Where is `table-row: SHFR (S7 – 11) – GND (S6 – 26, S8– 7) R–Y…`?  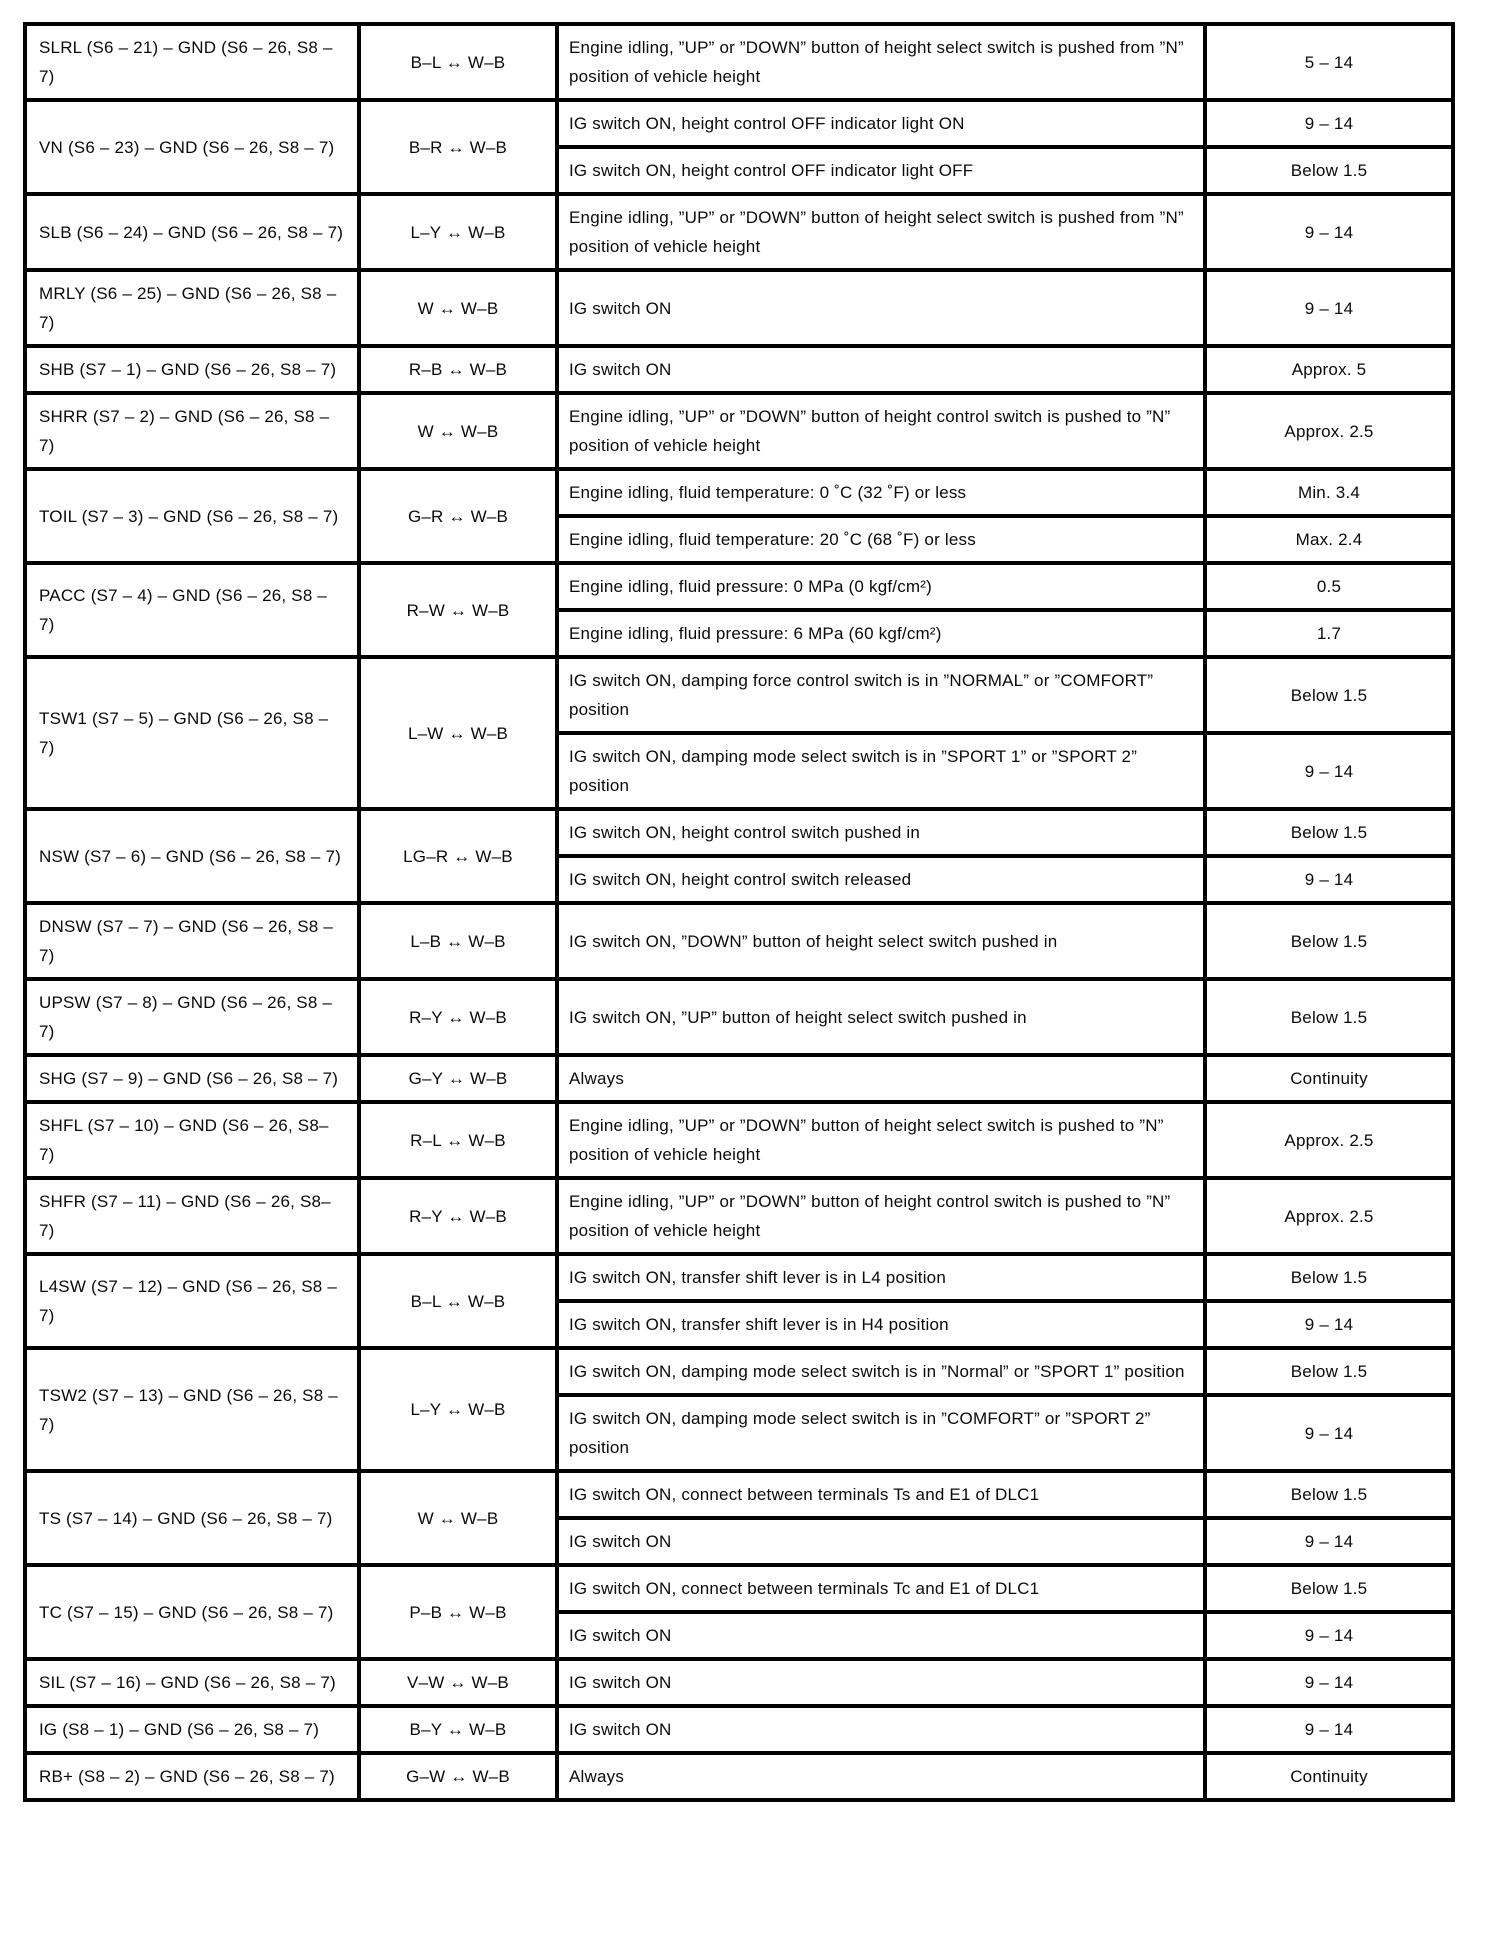
table-row: SHFR (S7 – 11) – GND (S6 – 26, S8– 7) R–Y… is located at coordinates (739, 1216).